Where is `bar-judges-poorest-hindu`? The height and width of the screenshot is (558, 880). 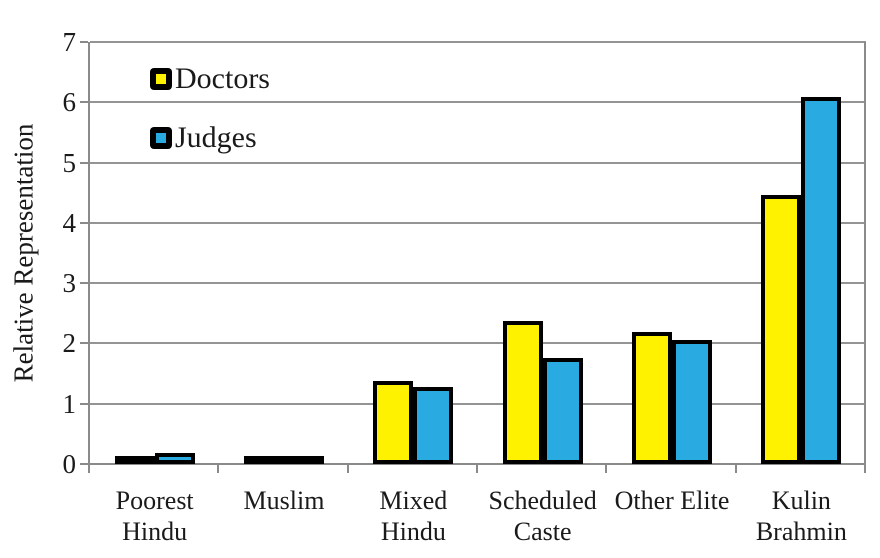
bar-judges-poorest-hindu is located at coordinates (174, 458).